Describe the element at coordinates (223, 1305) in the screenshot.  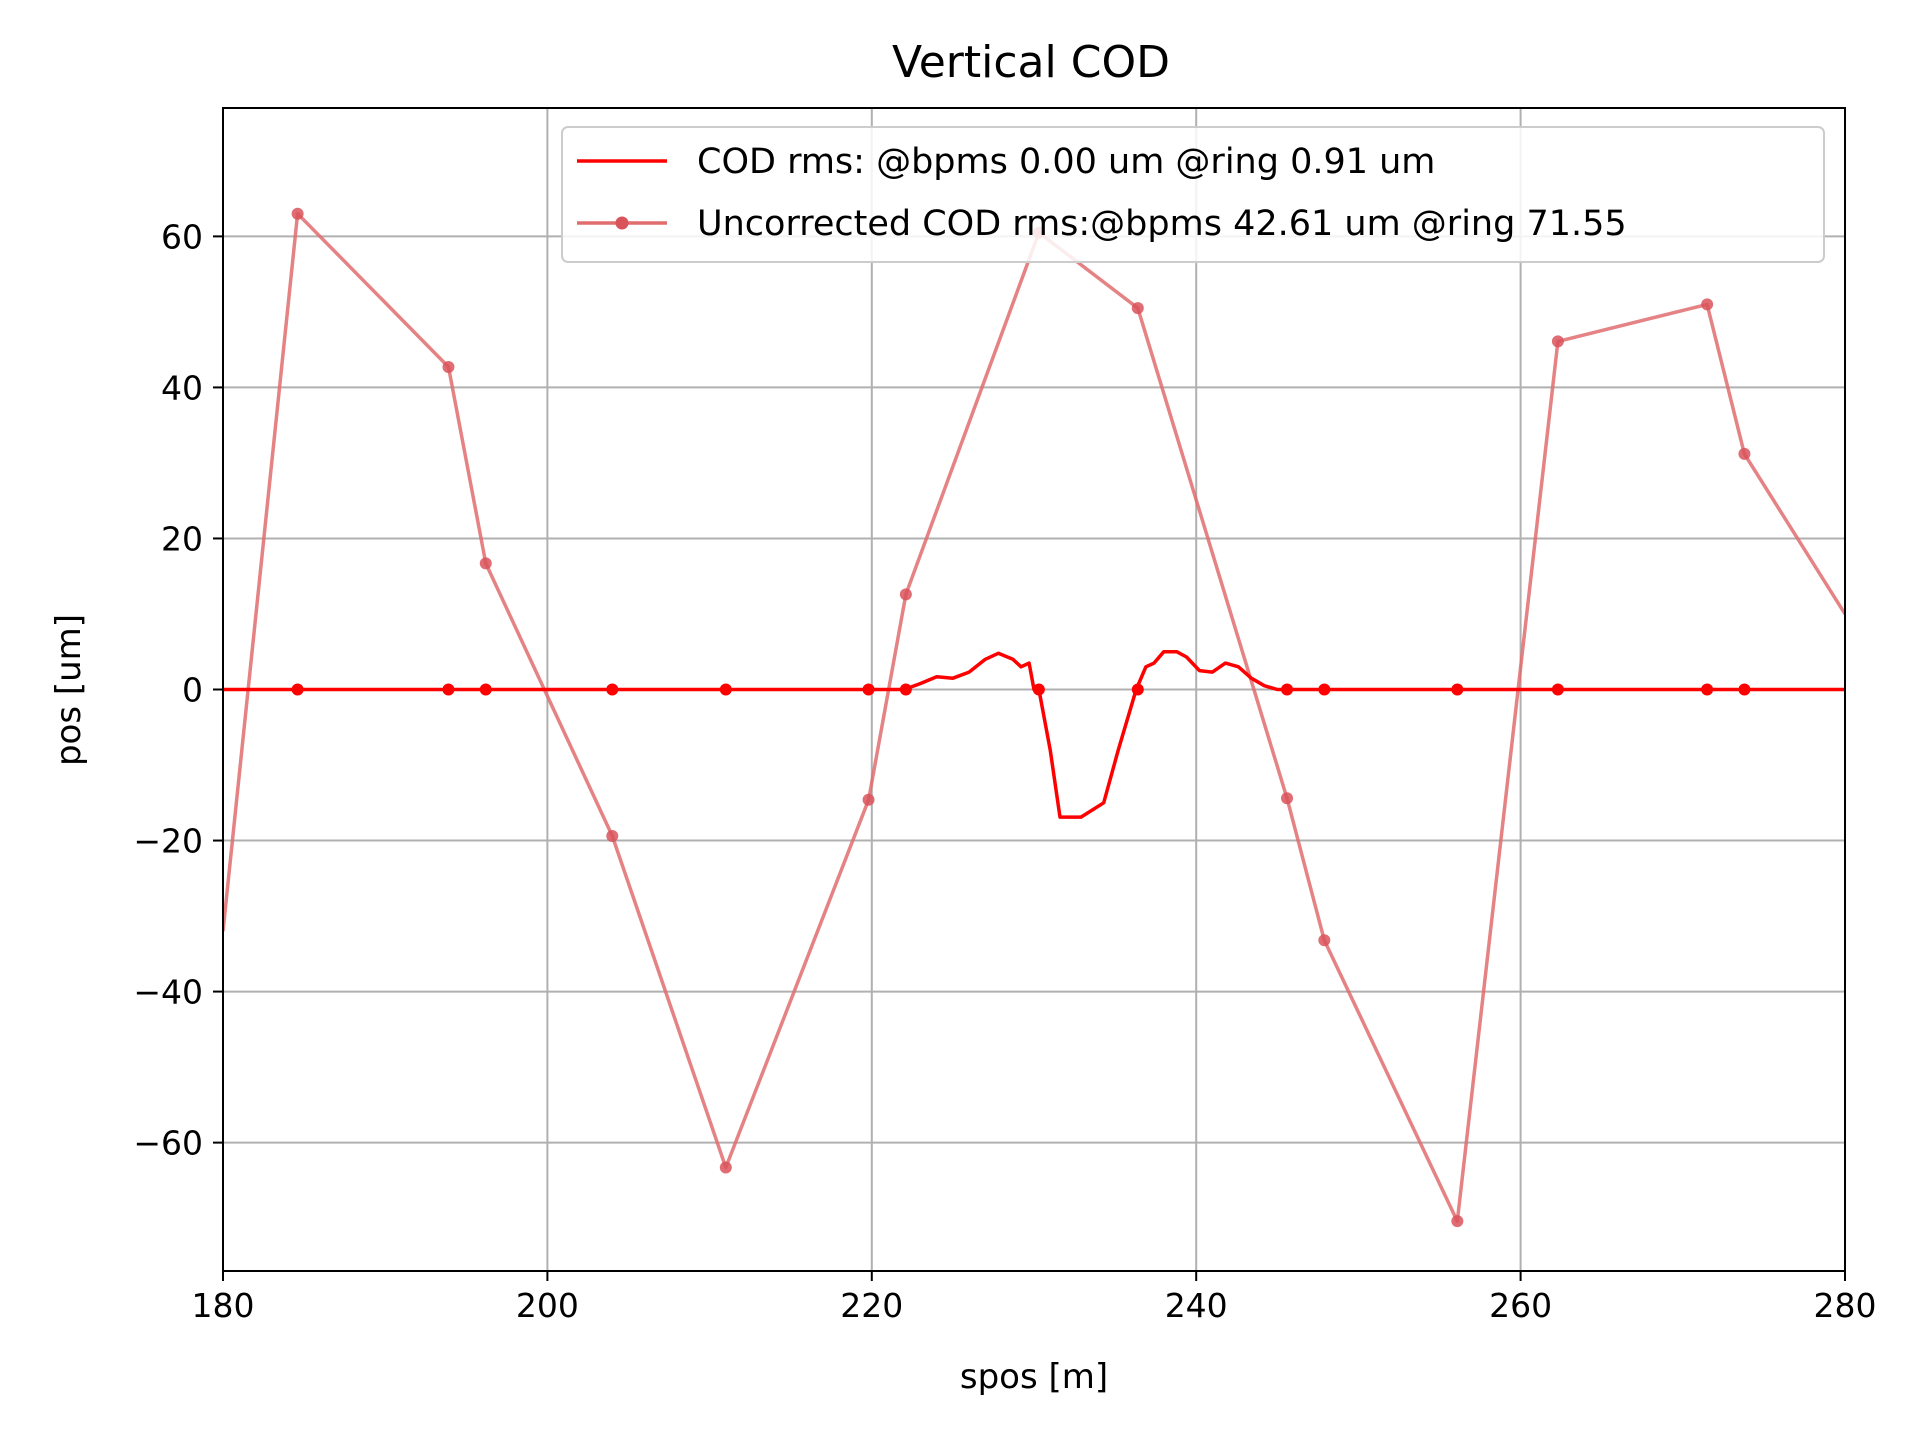
I see `x-tick-label: 180` at that location.